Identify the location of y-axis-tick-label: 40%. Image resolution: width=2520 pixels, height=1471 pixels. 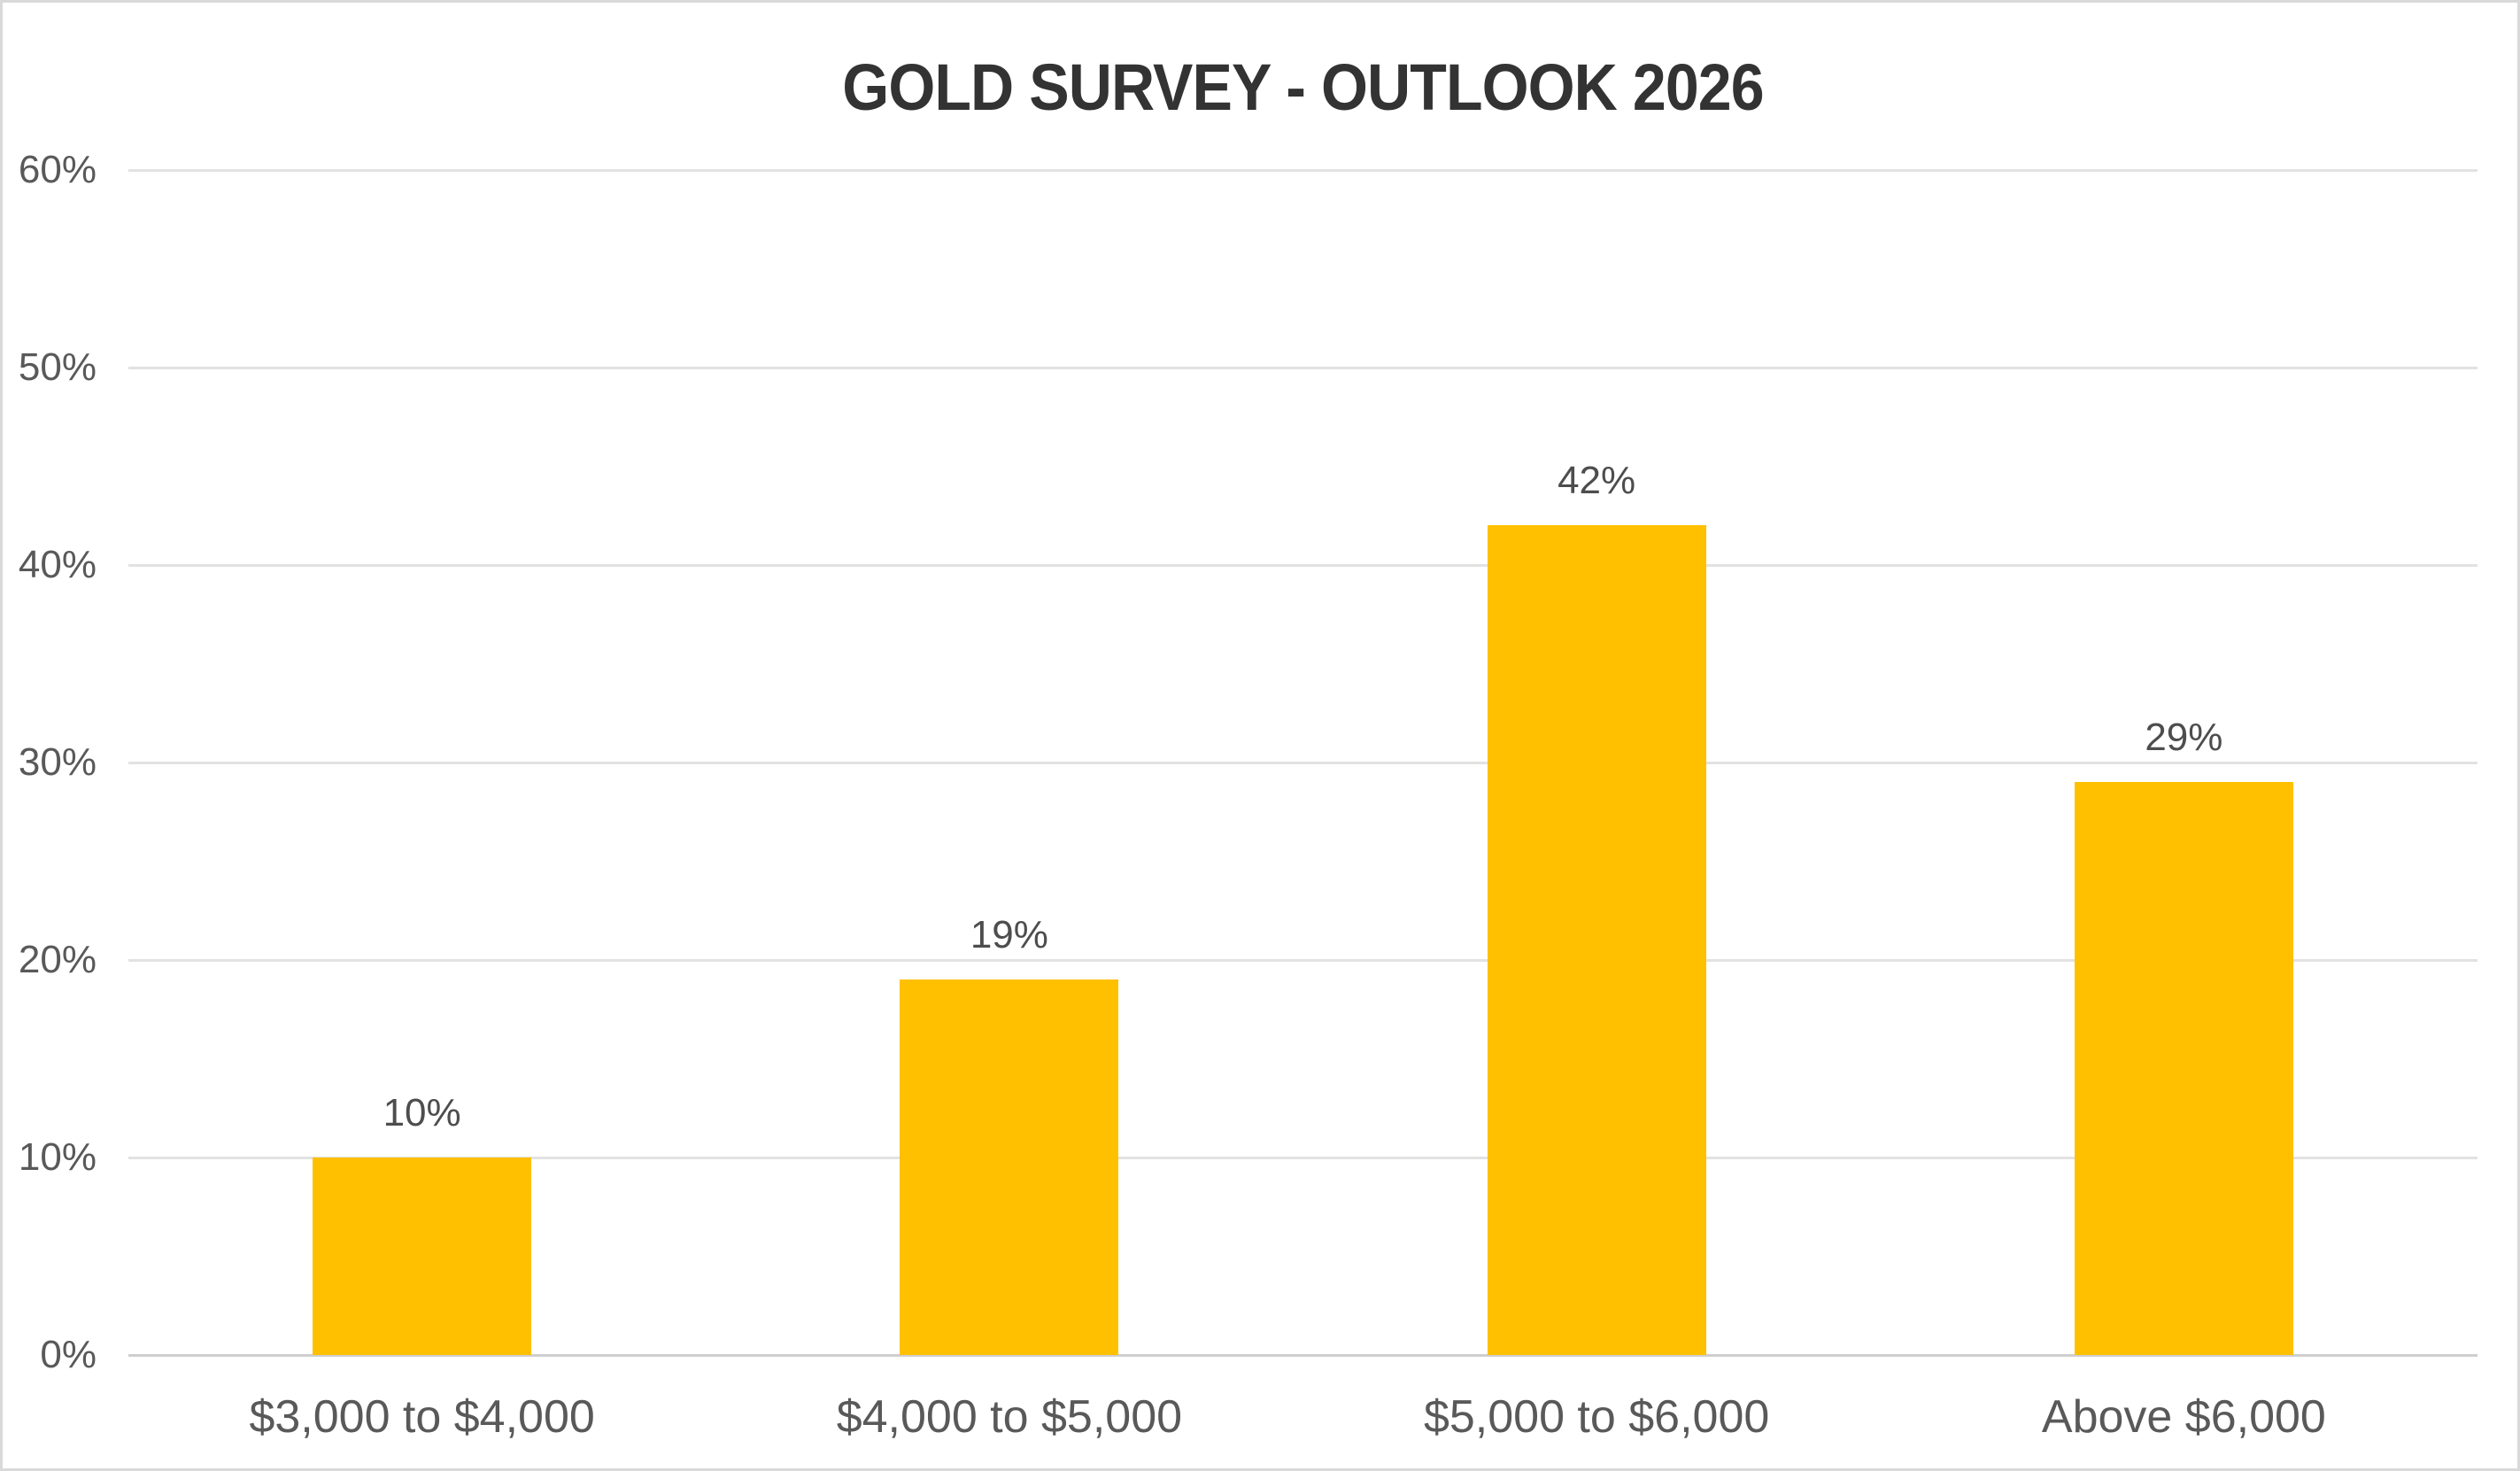
(57, 564).